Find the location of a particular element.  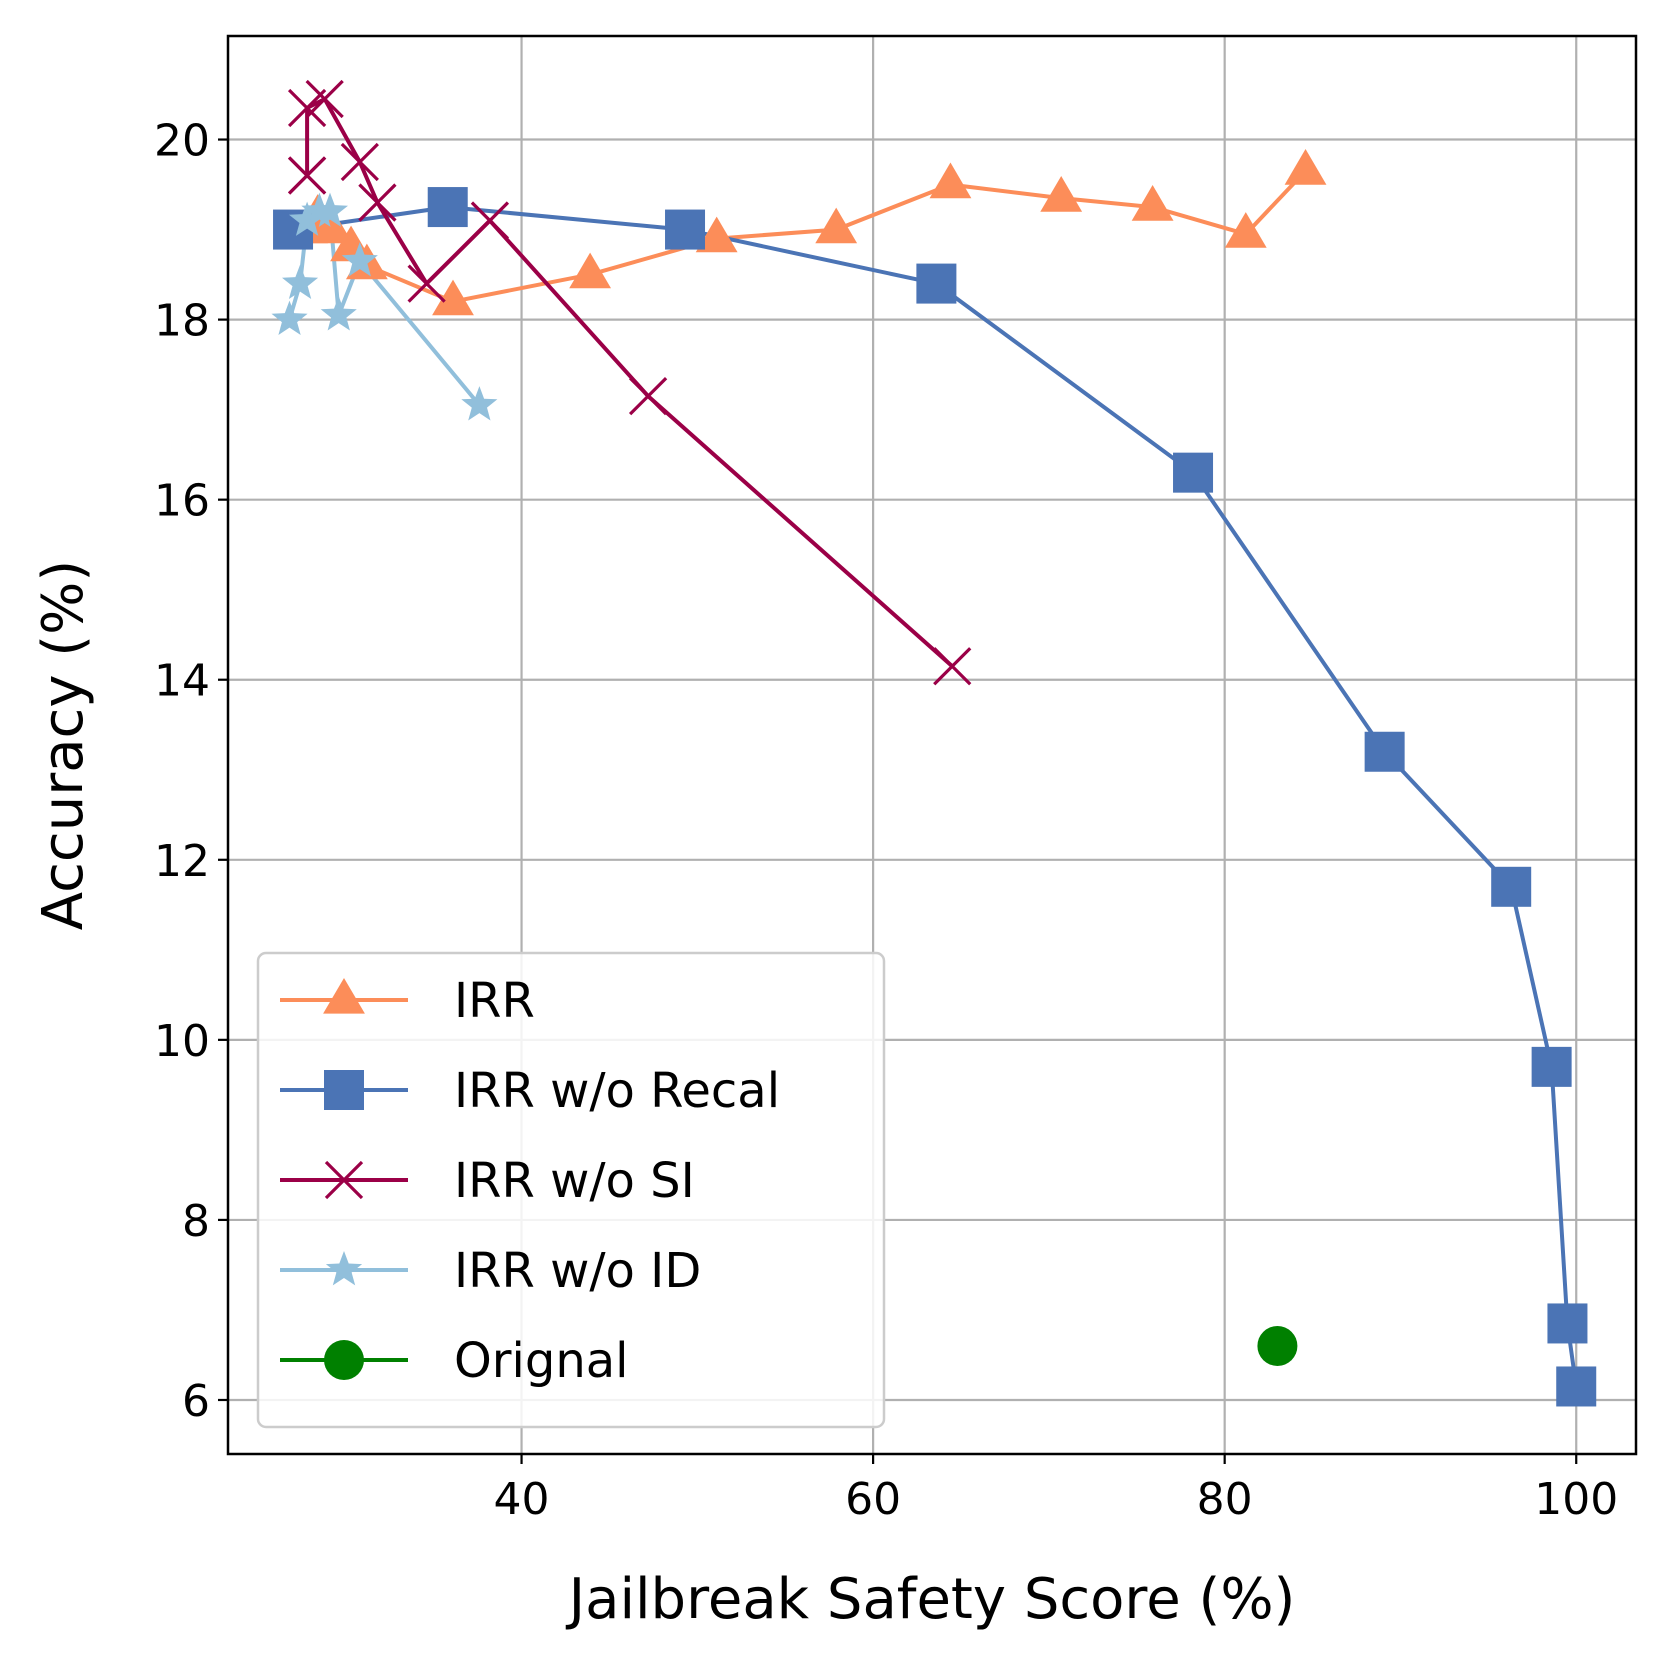

y-tick-label: 16 is located at coordinates (182, 501).